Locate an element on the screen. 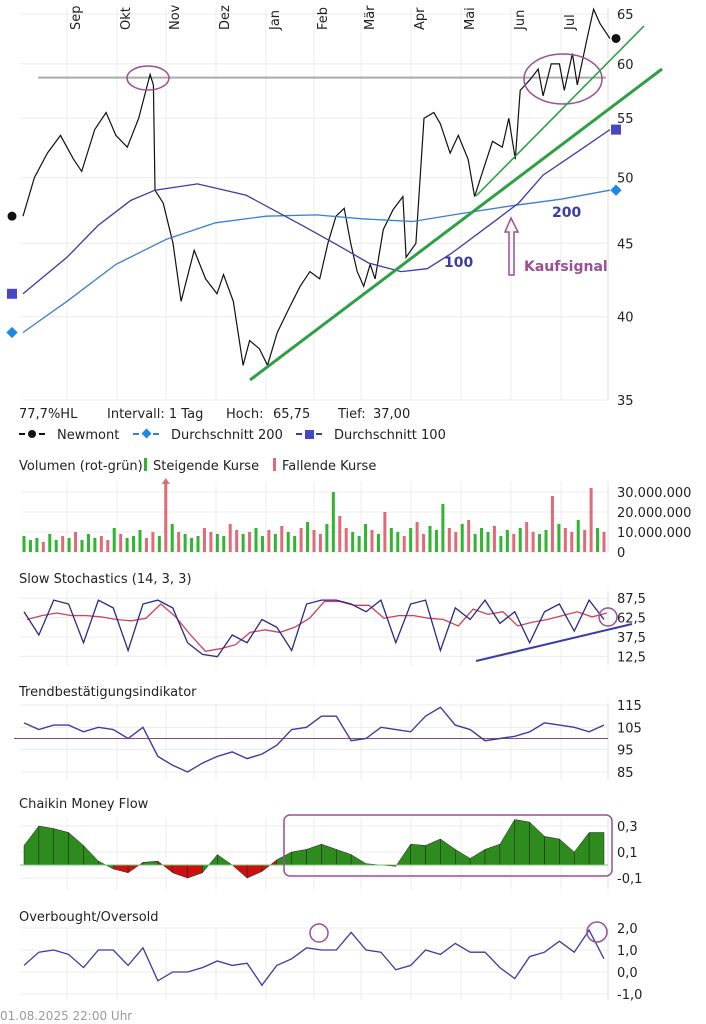 The image size is (706, 1024). legend-newmont-icon is located at coordinates (32, 434).